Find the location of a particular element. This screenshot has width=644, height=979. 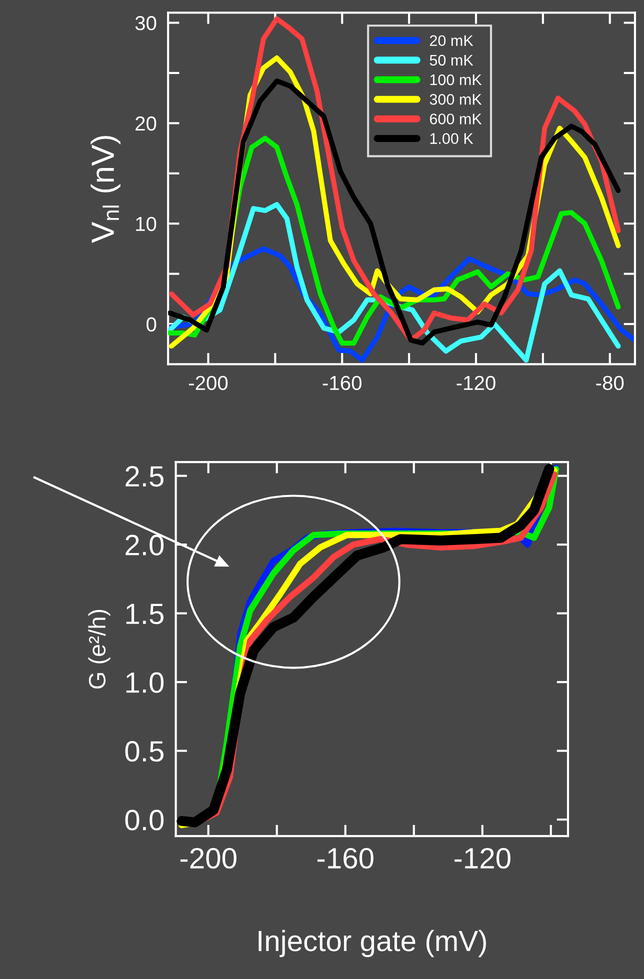

legend-label: 1.00 K is located at coordinates (452, 138).